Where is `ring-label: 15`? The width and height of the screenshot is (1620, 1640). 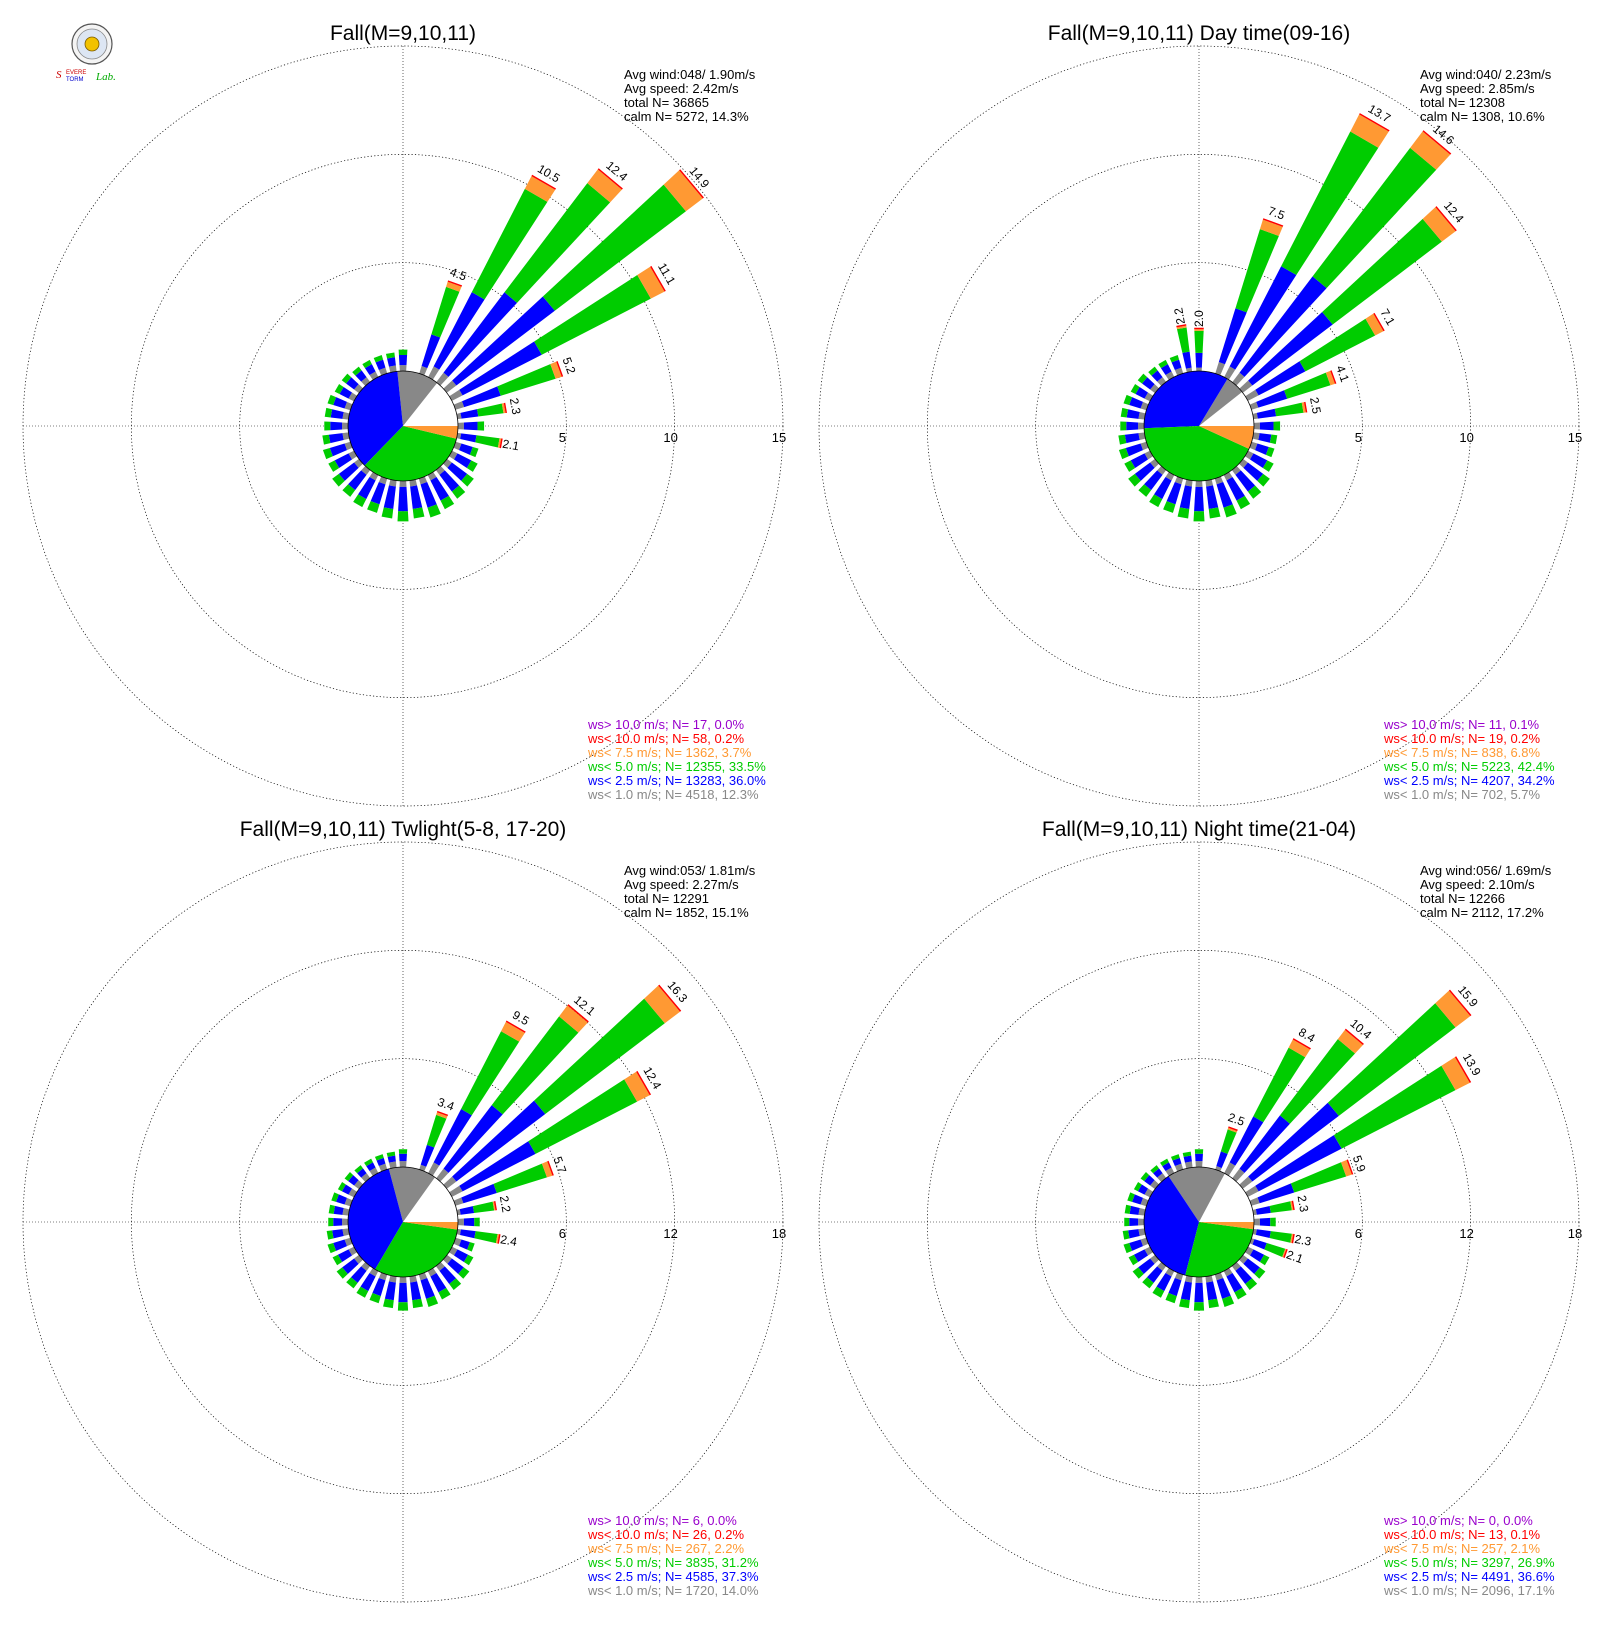
ring-label: 15 is located at coordinates (779, 437).